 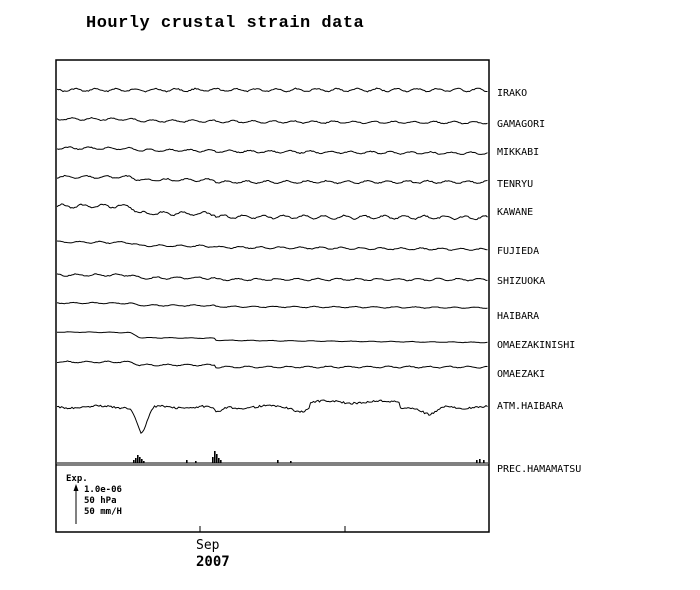 I want to click on station-label: PREC.HAMAMATSU, so click(x=539, y=469).